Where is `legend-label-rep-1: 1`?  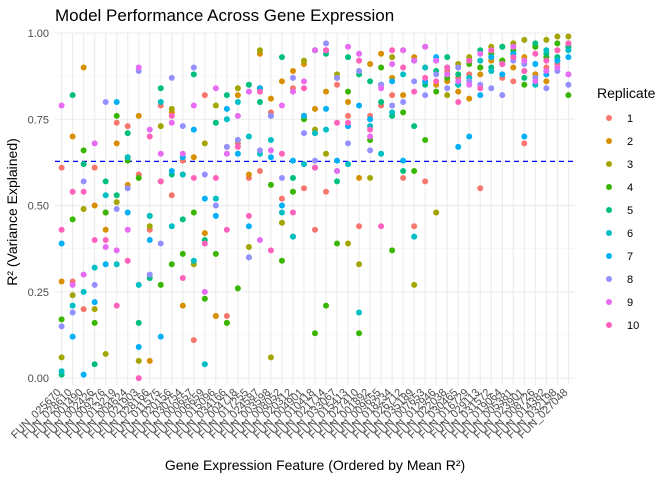
legend-label-rep-1: 1 is located at coordinates (630, 119).